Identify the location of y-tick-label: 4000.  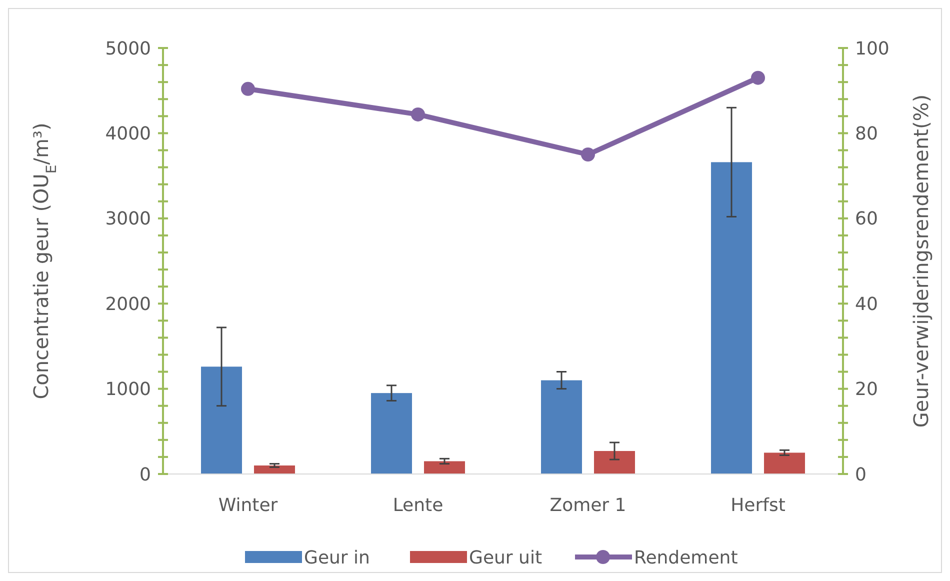
(128, 134).